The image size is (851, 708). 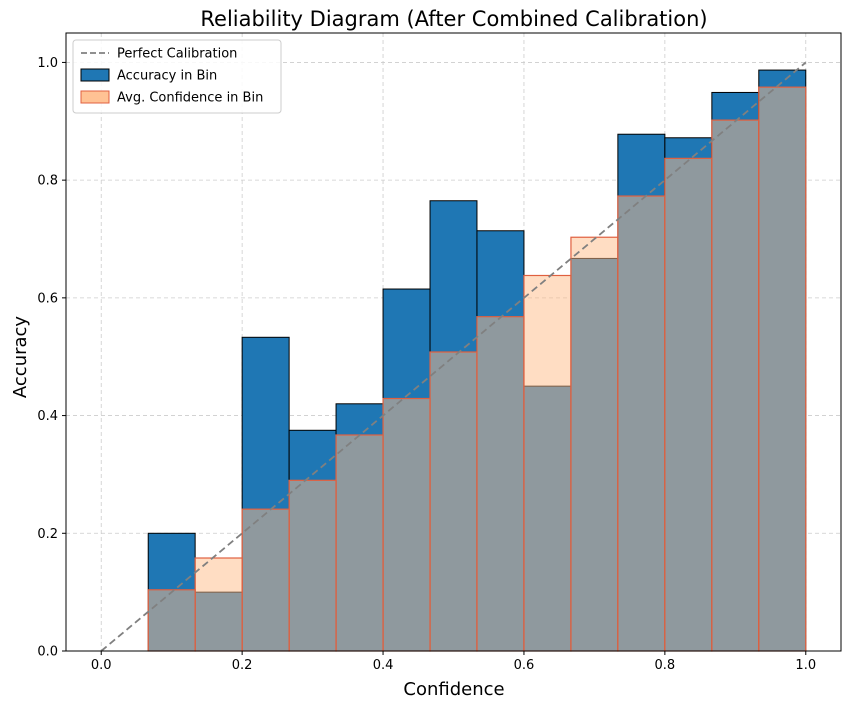 What do you see at coordinates (47, 416) in the screenshot?
I see `y-tick-label: 0.4` at bounding box center [47, 416].